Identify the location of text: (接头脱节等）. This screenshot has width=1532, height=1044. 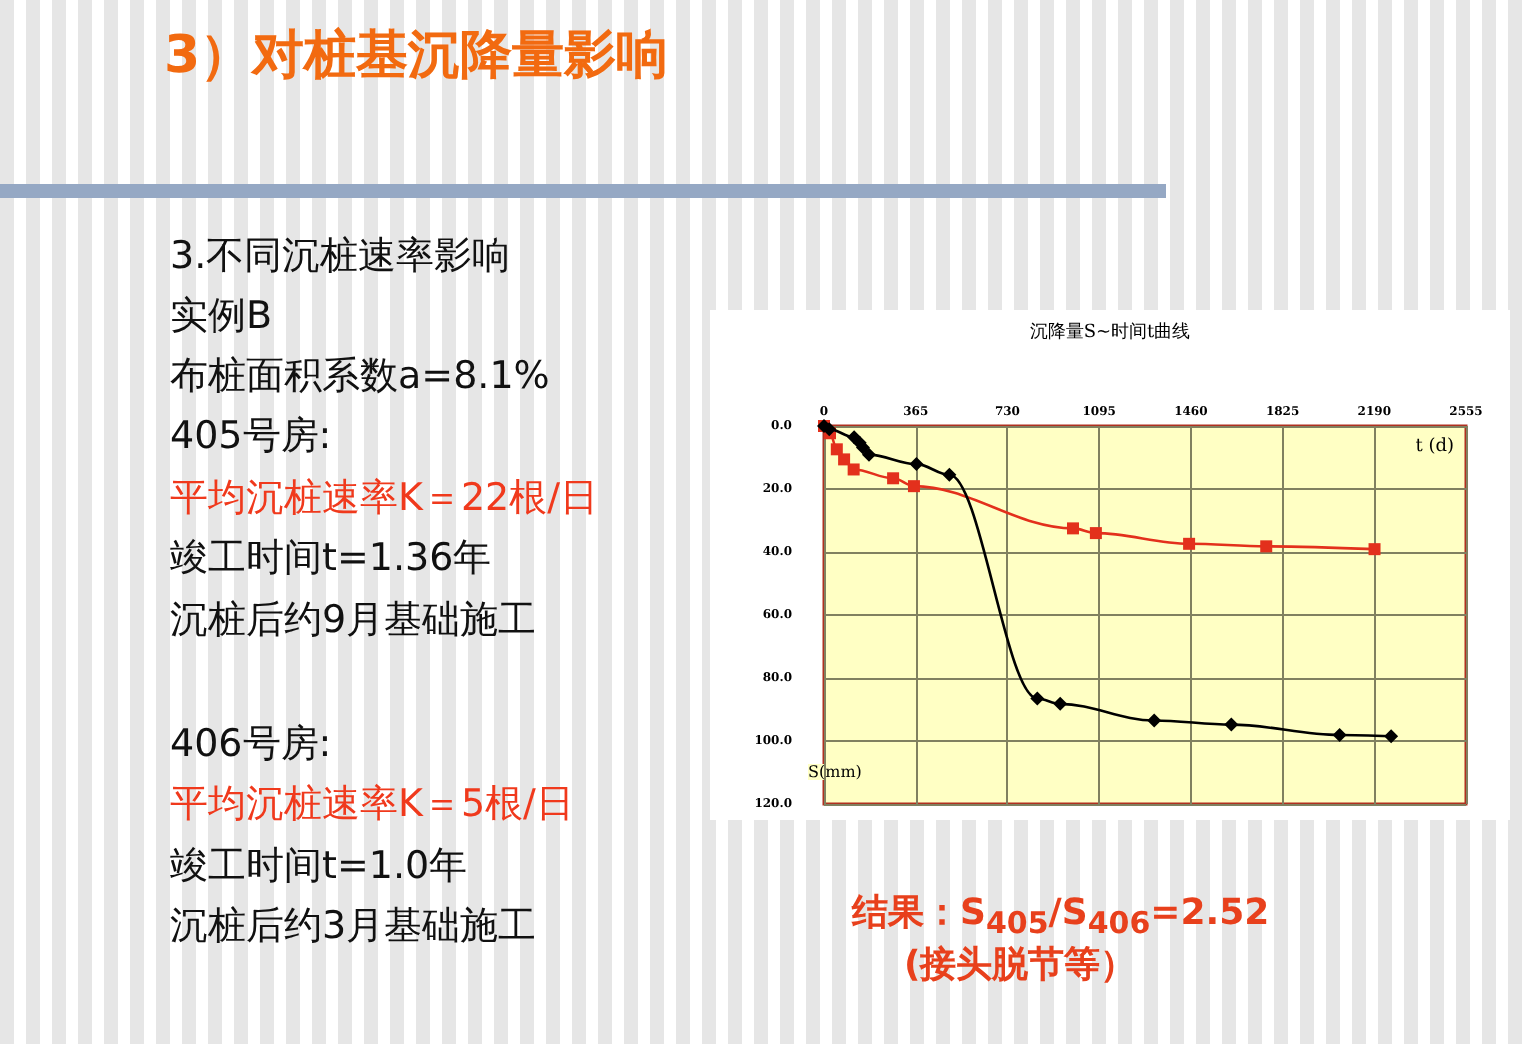
(1020, 965).